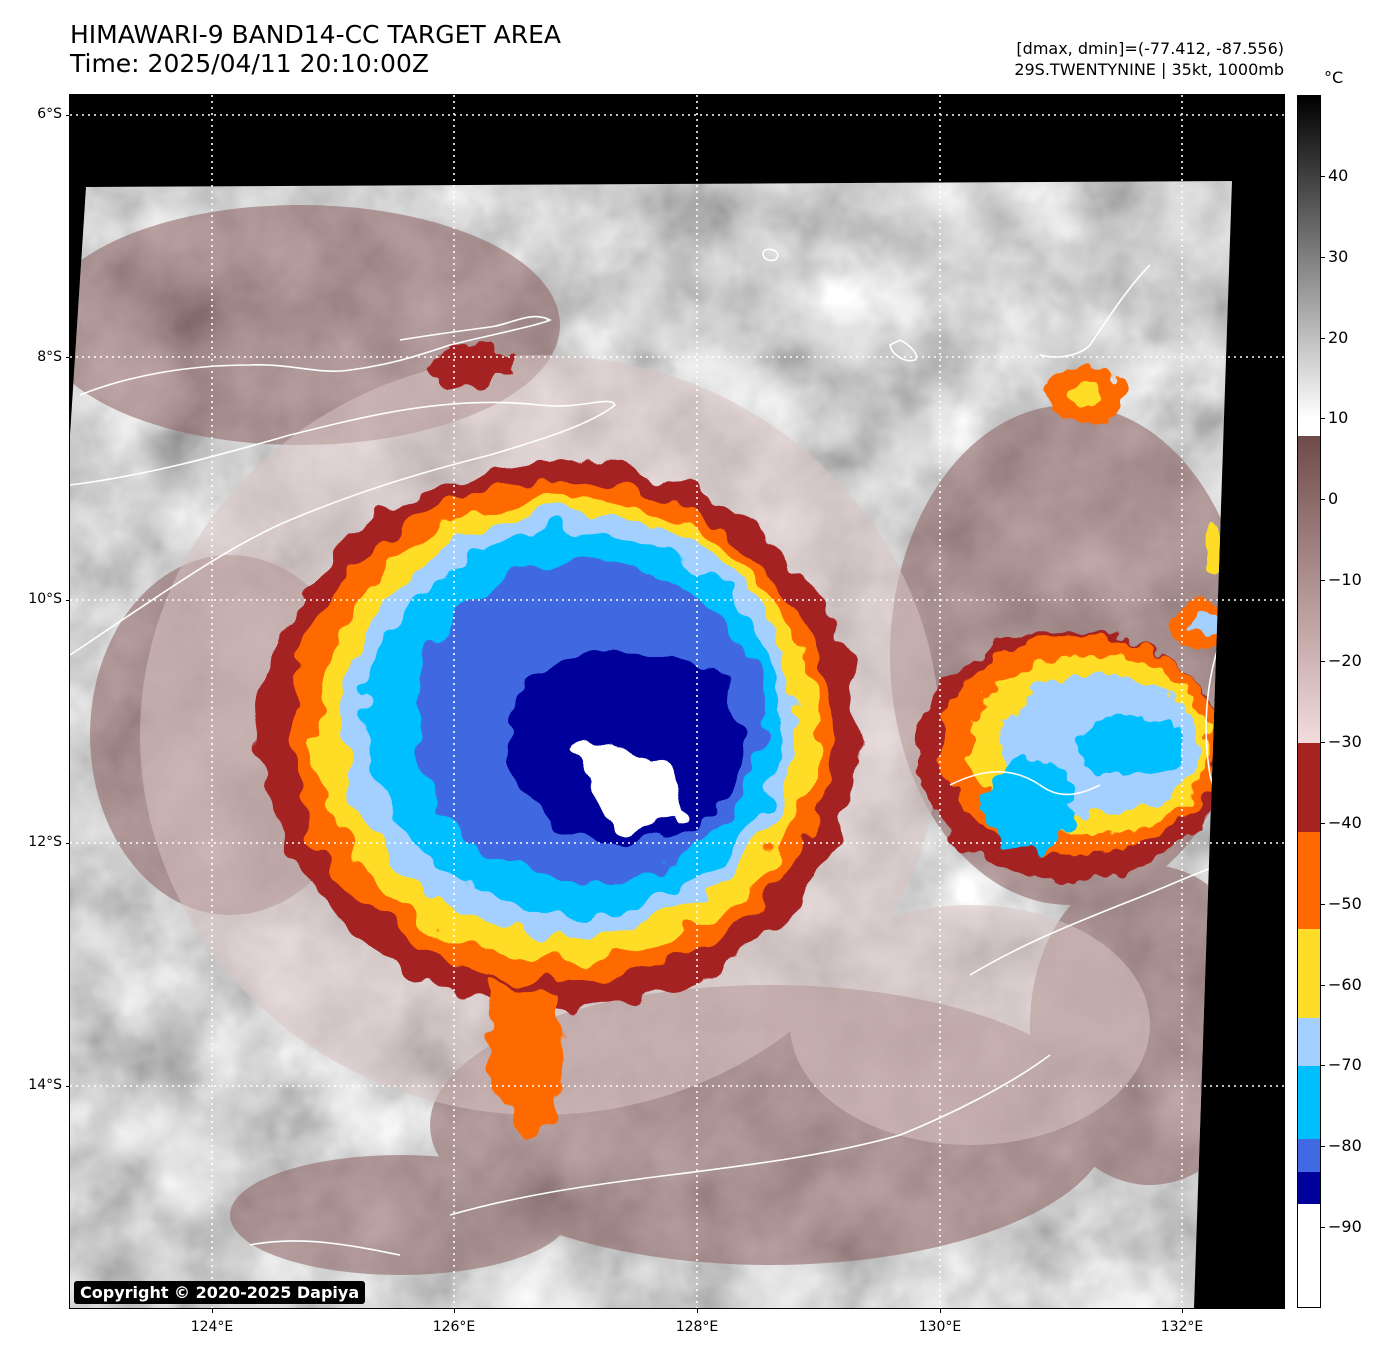 This screenshot has height=1359, width=1388. Describe the element at coordinates (1345, 822) in the screenshot. I see `colorbar-tick-label: −40` at that location.